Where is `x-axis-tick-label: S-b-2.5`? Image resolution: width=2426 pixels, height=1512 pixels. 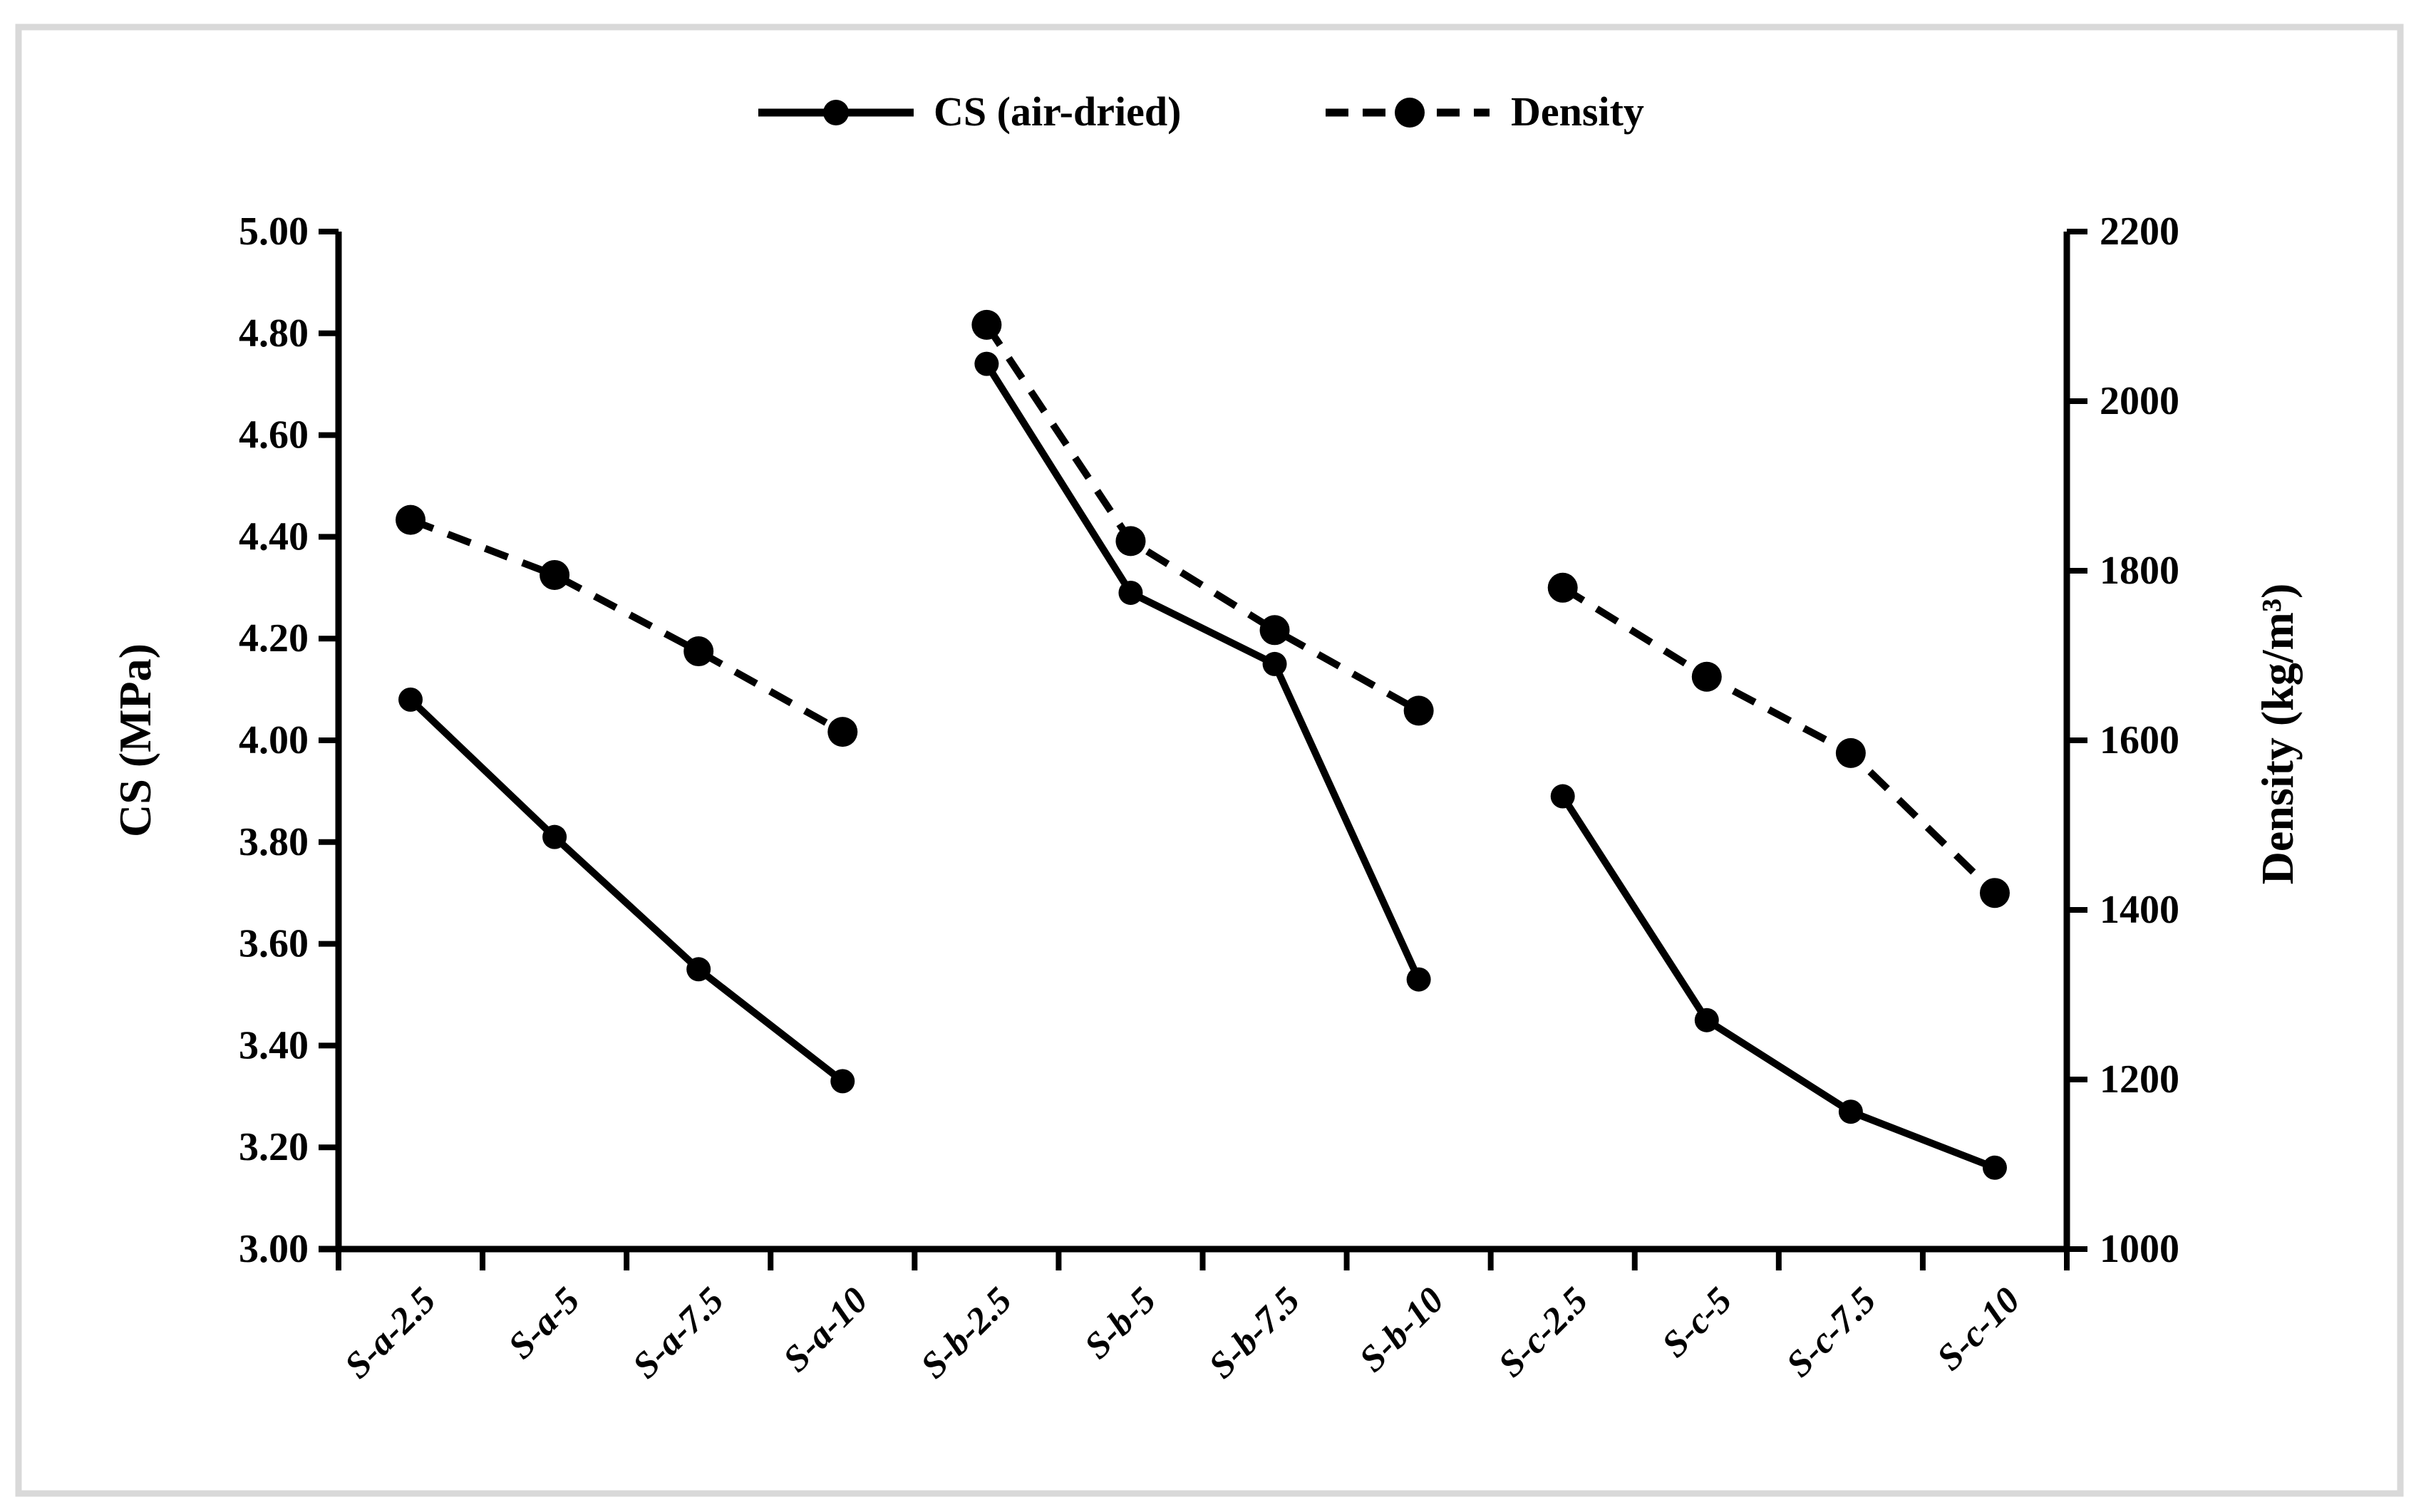 x-axis-tick-label: S-b-2.5 is located at coordinates (967, 1333).